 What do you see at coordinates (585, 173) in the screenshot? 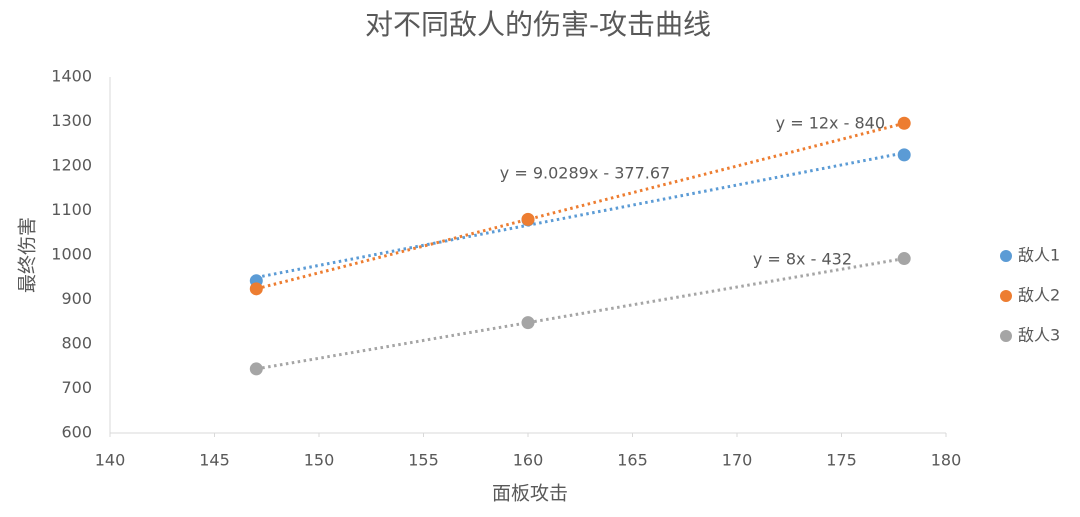
I see `trendline-label: y = 9.0289x - 377.67` at bounding box center [585, 173].